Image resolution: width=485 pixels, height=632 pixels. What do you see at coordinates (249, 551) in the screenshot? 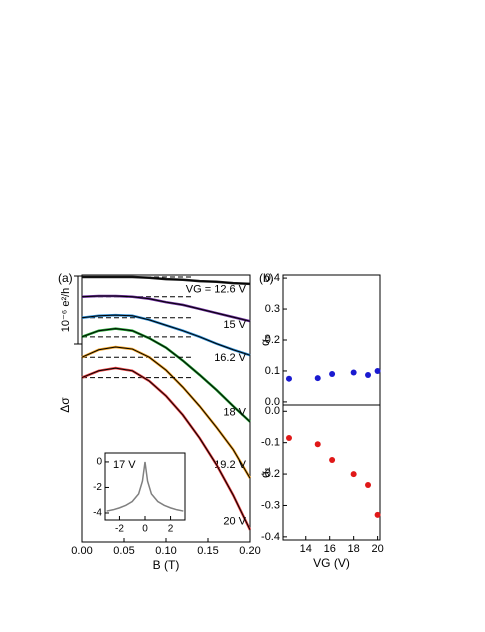
I see `x-tick-label: 0.20` at bounding box center [249, 551].